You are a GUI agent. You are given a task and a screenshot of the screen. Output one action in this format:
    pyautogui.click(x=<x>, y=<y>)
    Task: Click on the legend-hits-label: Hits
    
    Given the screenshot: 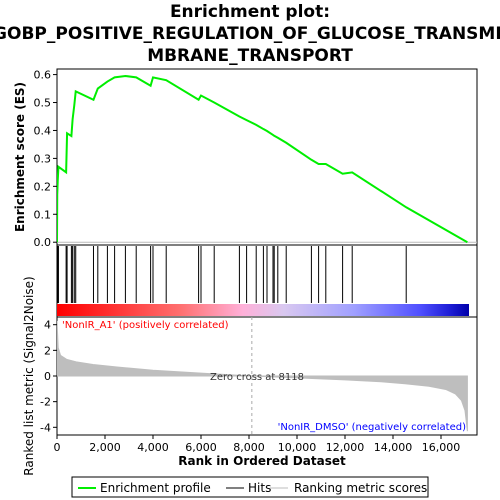 What is the action you would take?
    pyautogui.click(x=259, y=488)
    